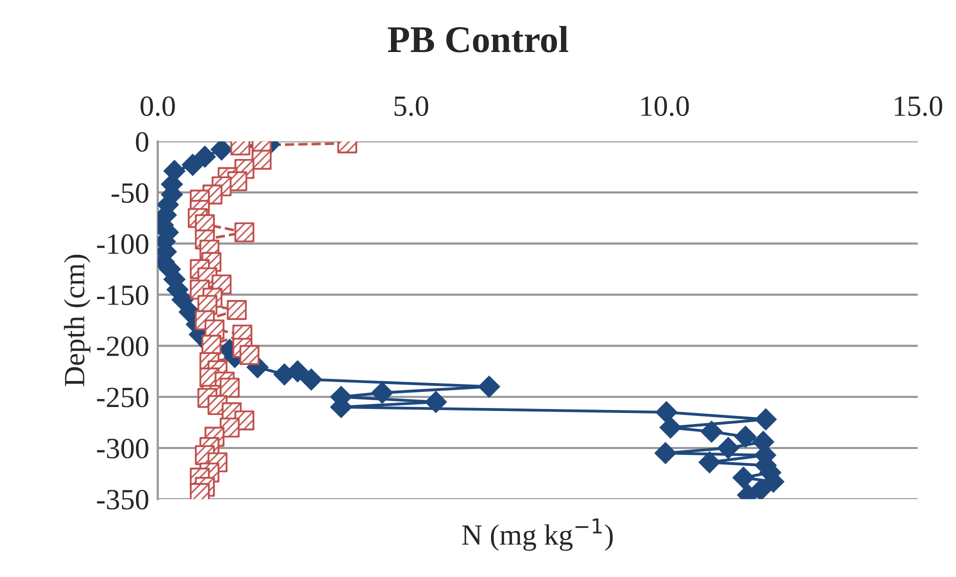 The width and height of the screenshot is (956, 577). I want to click on y-tick-label: 0, so click(142, 142).